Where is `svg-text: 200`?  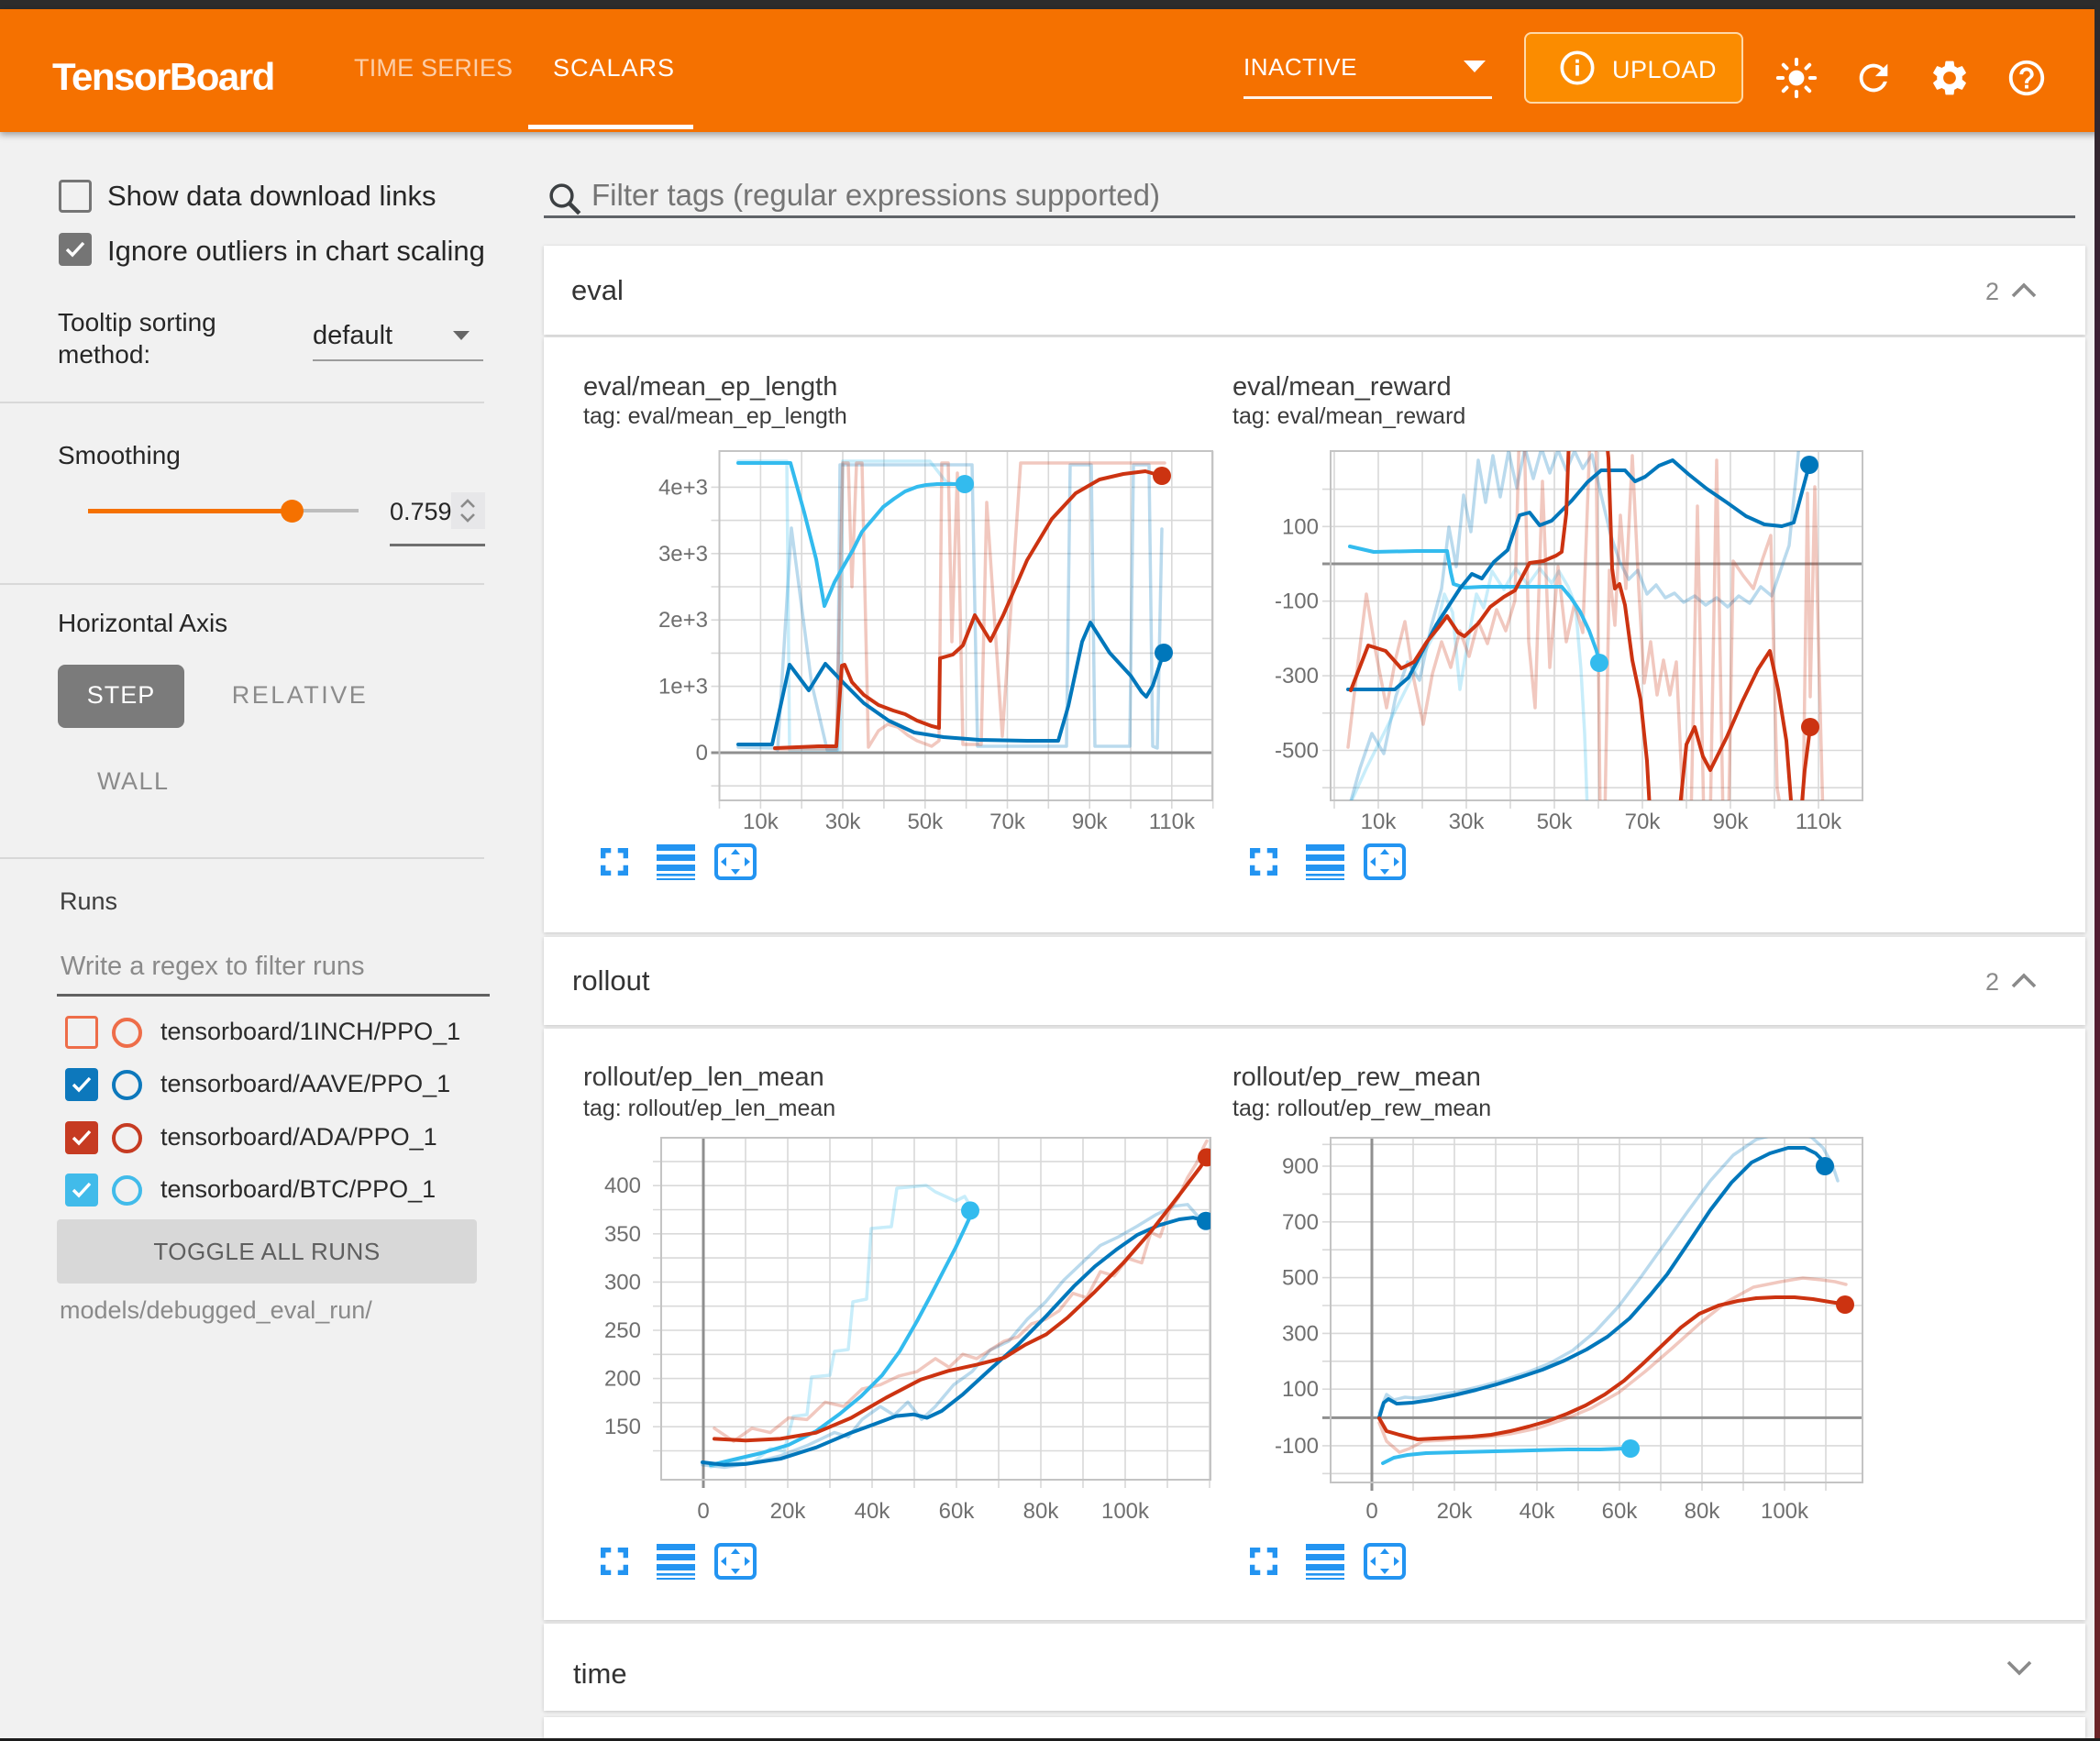
svg-text: 200 is located at coordinates (622, 1380).